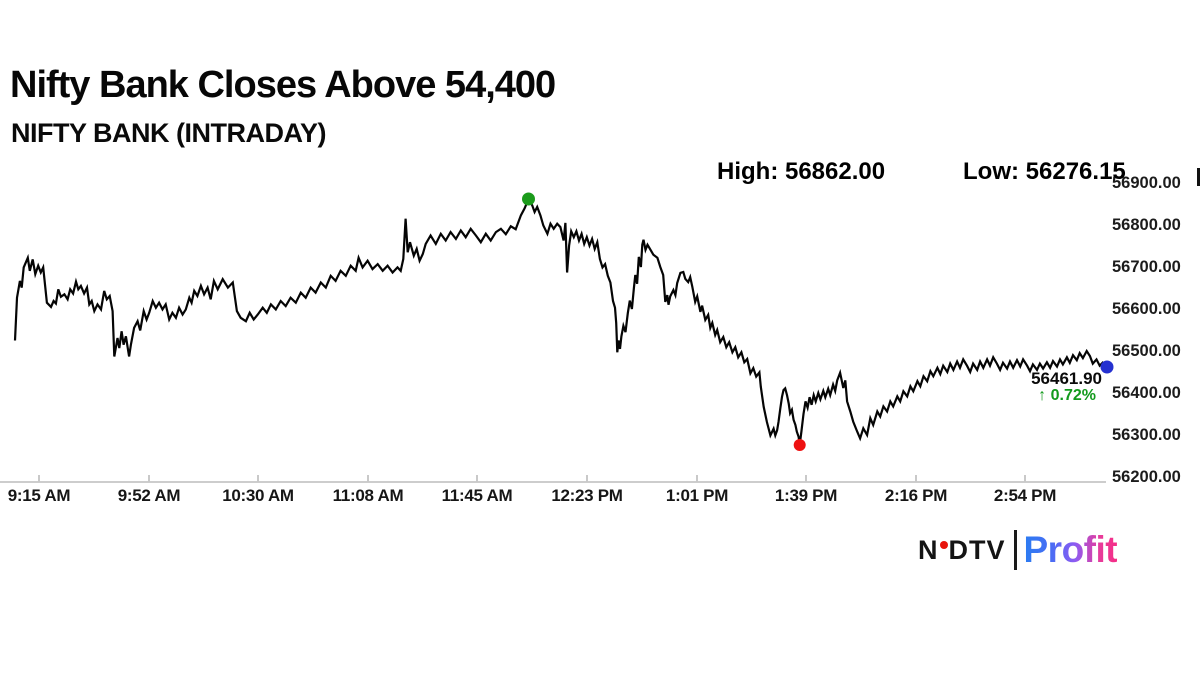 The image size is (1200, 674). What do you see at coordinates (1066, 378) in the screenshot?
I see `last-price-value: 56461.90` at bounding box center [1066, 378].